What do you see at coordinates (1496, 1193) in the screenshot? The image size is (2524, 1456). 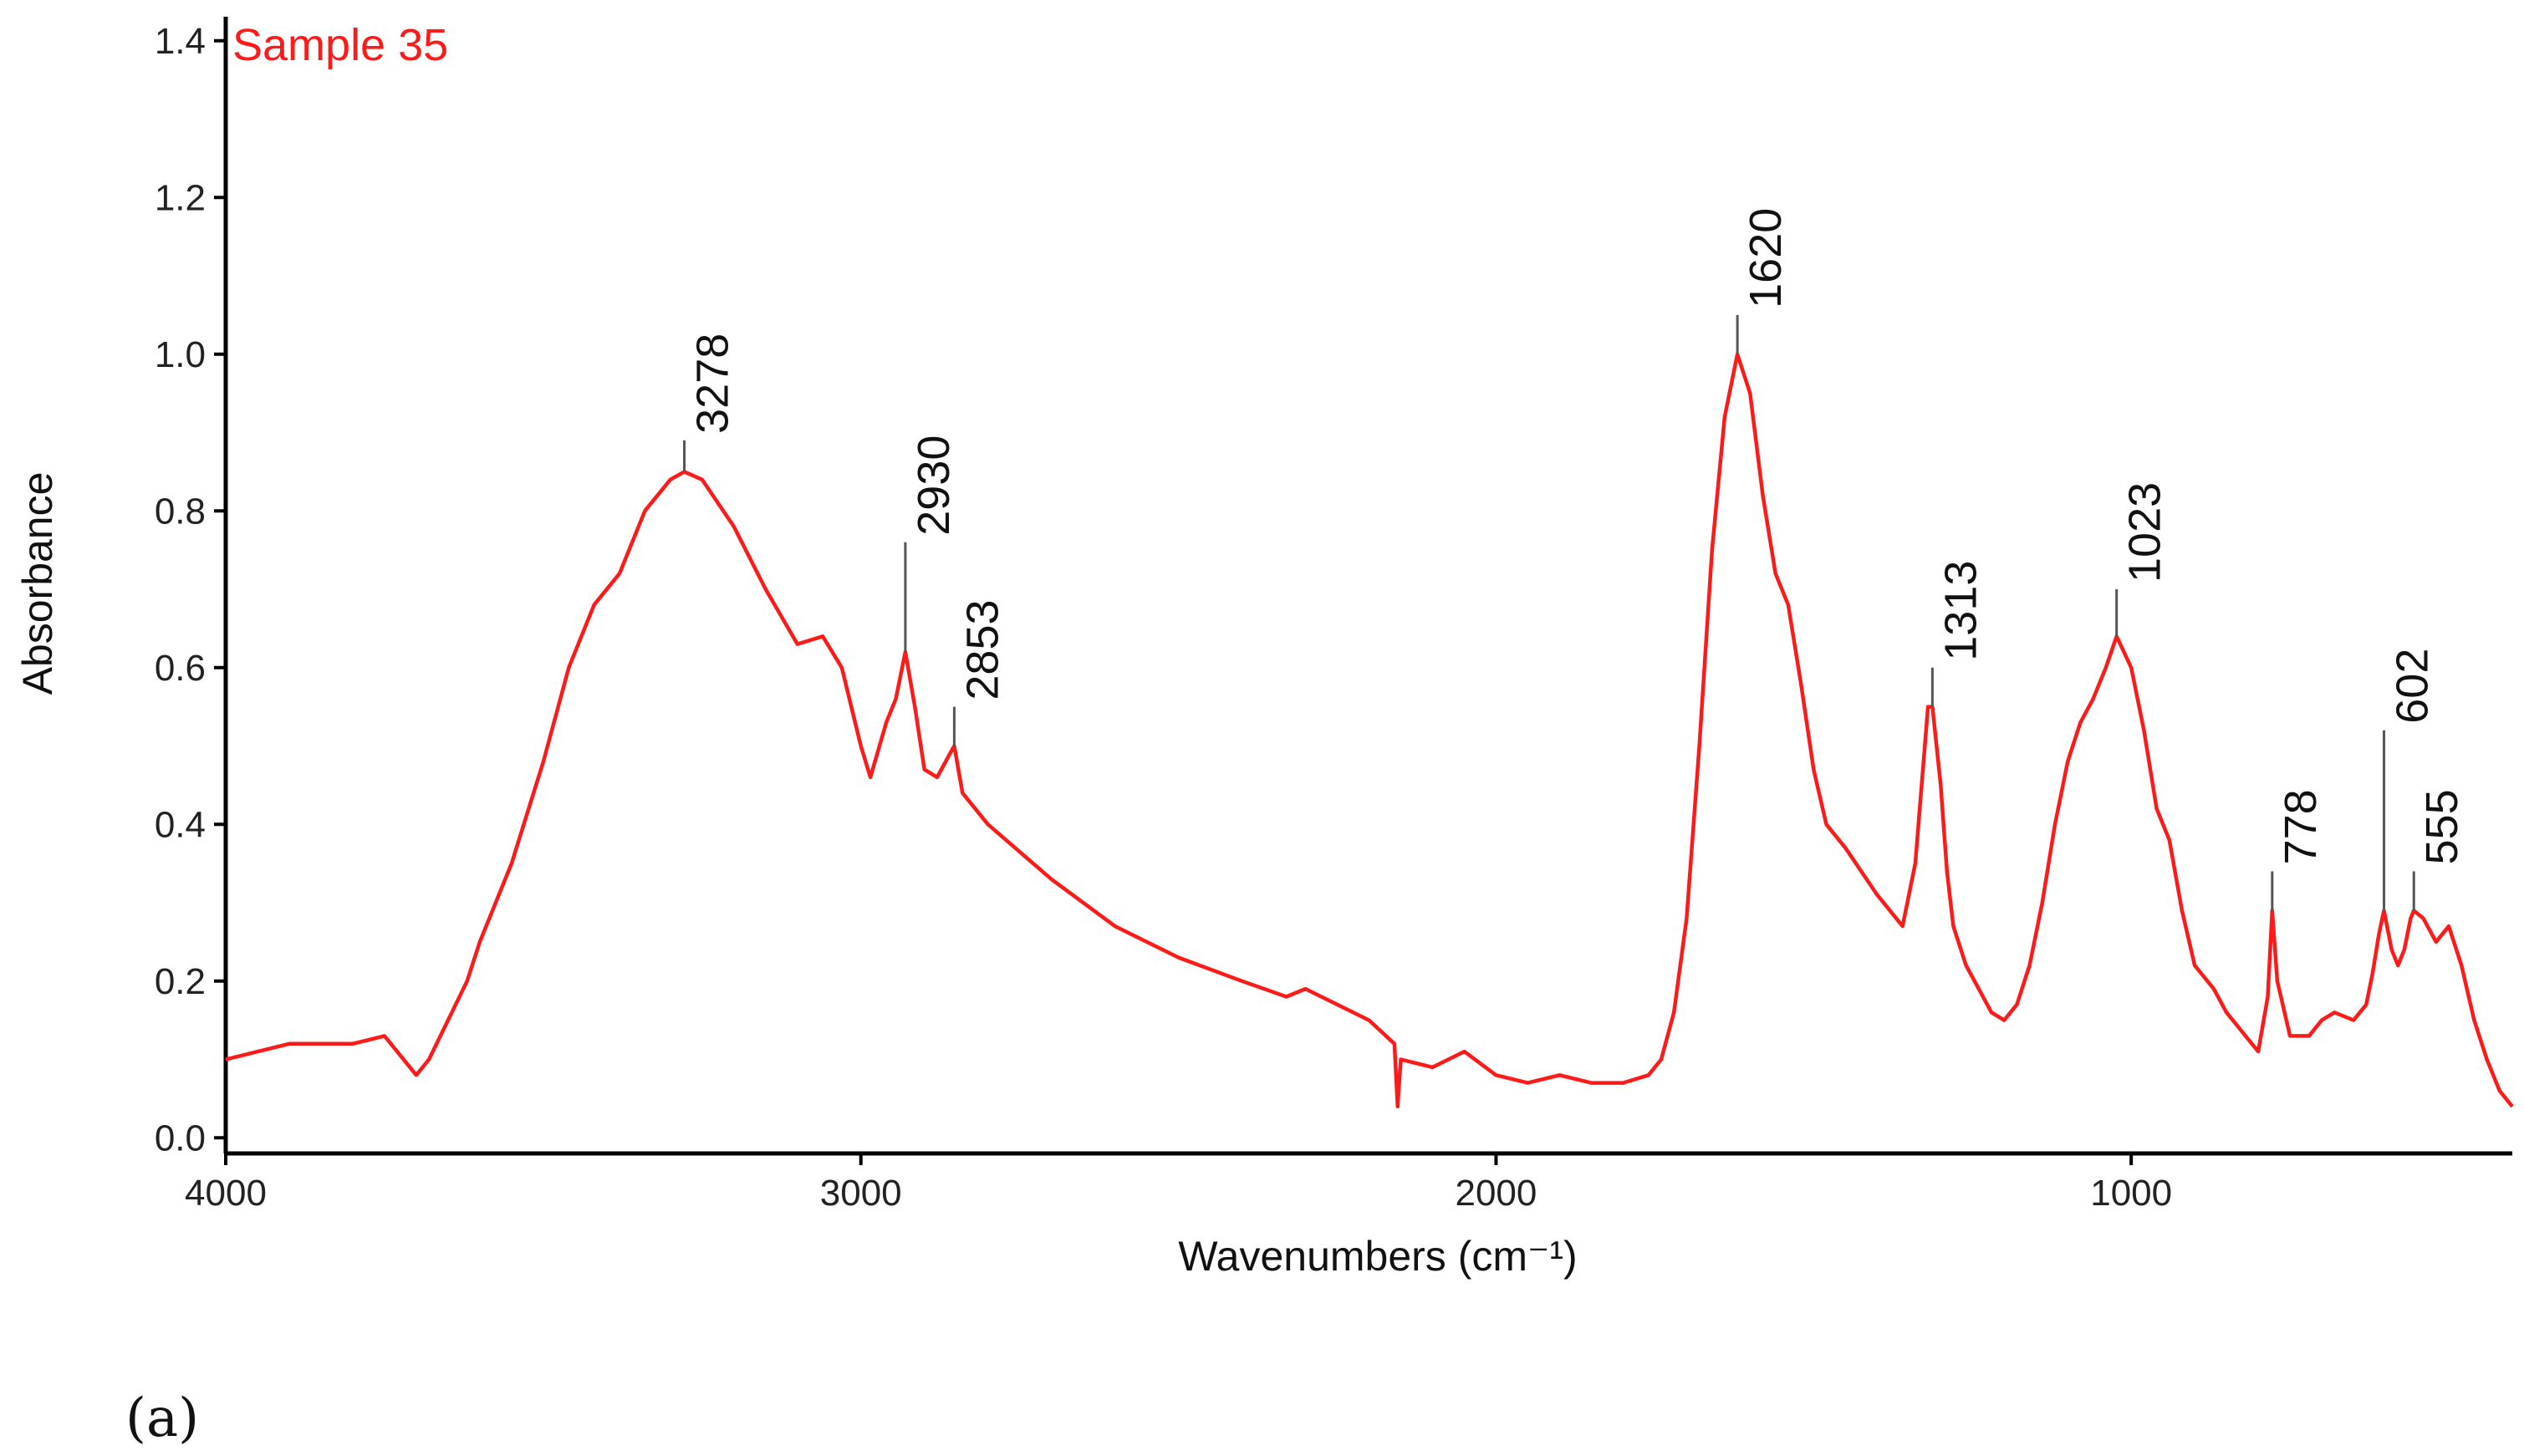 I see `x-tick-label: 2000` at bounding box center [1496, 1193].